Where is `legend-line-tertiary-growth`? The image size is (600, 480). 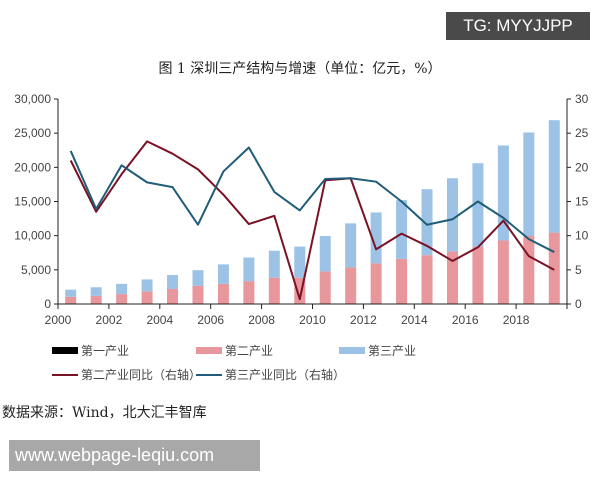
legend-line-tertiary-growth is located at coordinates (209, 374).